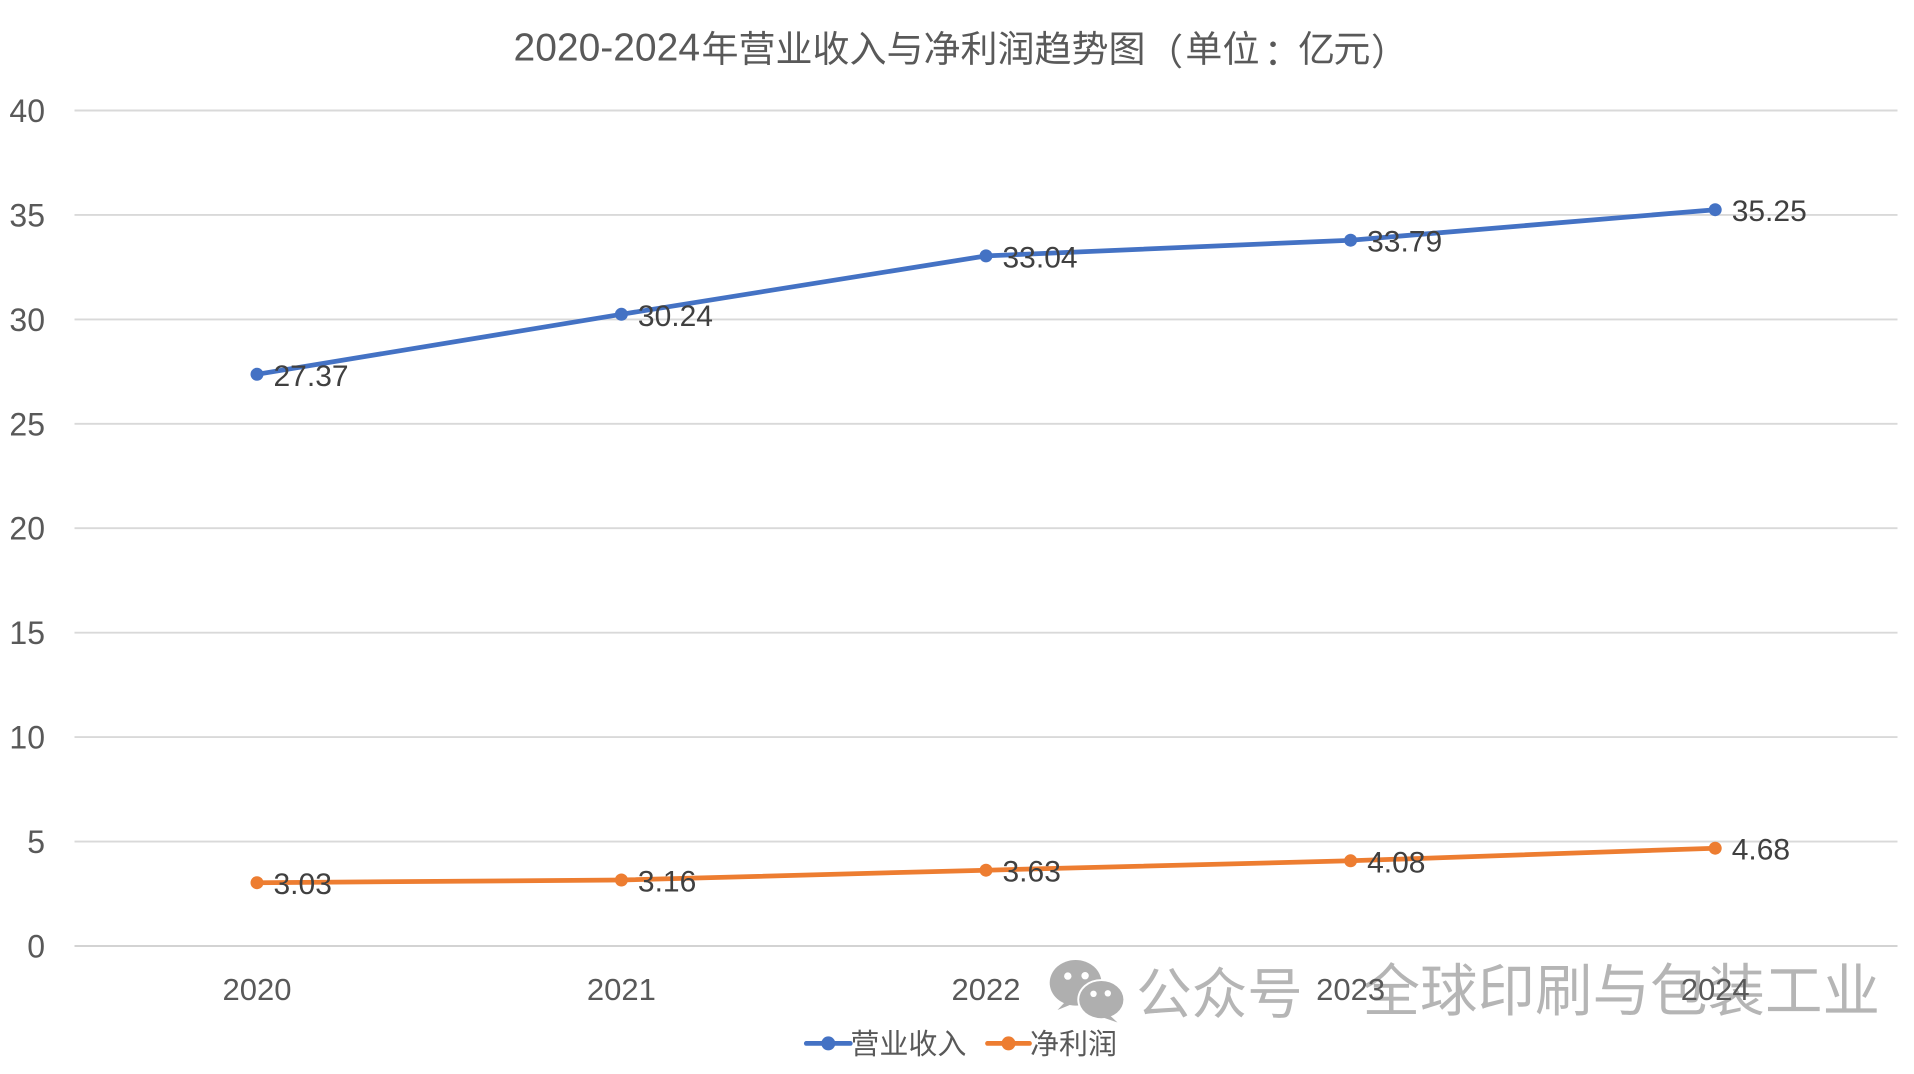 The height and width of the screenshot is (1074, 1914). What do you see at coordinates (27, 111) in the screenshot?
I see `svg-text: 40` at bounding box center [27, 111].